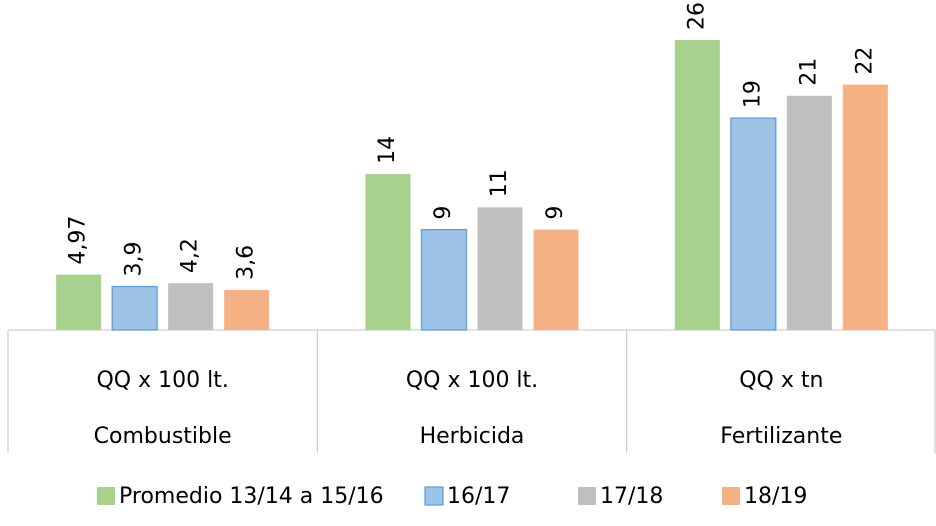  What do you see at coordinates (163, 436) in the screenshot?
I see `x-tick-label: Combustible` at bounding box center [163, 436].